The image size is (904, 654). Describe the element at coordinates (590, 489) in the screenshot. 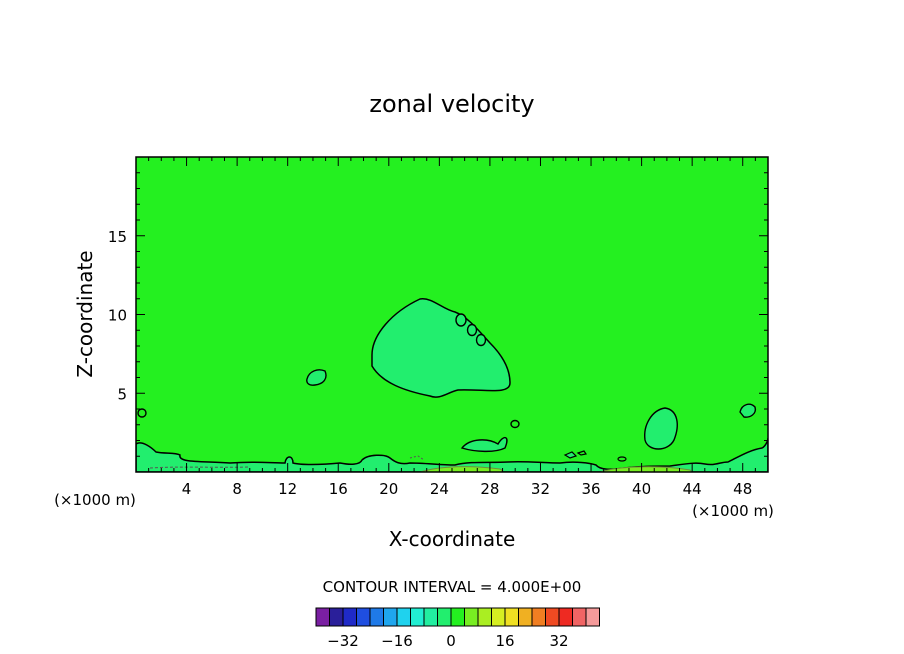

I see `x-tick-label: 36` at that location.